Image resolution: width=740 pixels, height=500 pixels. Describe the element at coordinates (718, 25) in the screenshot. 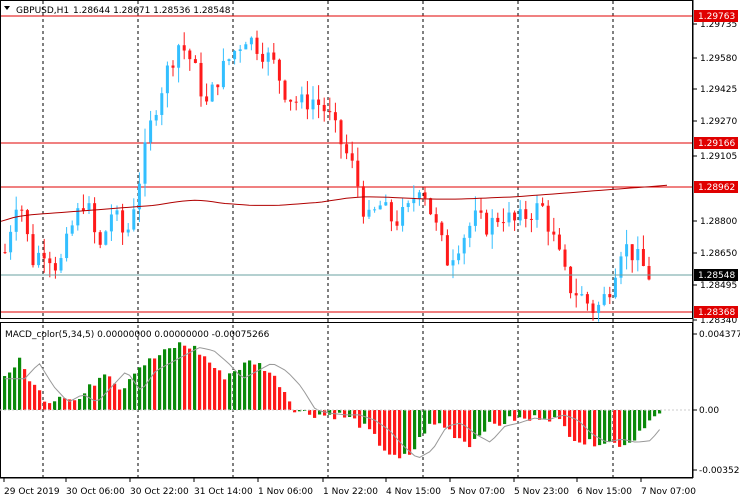

I see `price-tick-label: 1.29735` at that location.